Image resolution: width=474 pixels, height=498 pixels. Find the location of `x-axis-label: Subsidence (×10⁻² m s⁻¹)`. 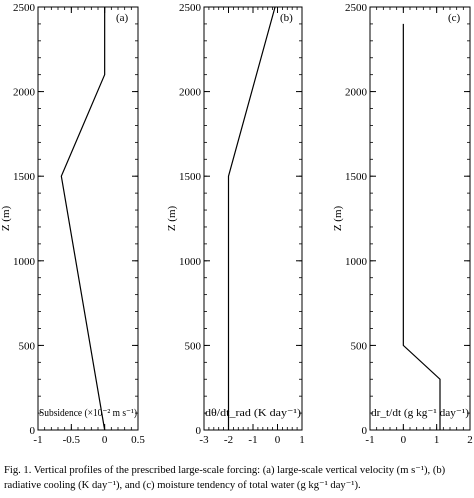

x-axis-label: Subsidence (×10⁻² m s⁻¹) is located at coordinates (88, 413).